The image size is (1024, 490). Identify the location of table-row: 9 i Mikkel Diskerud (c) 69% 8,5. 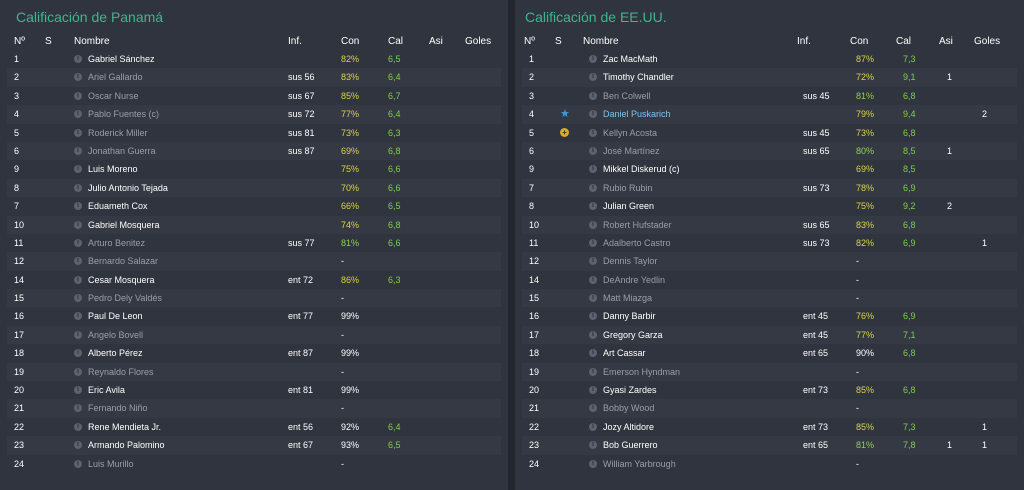
(769, 169).